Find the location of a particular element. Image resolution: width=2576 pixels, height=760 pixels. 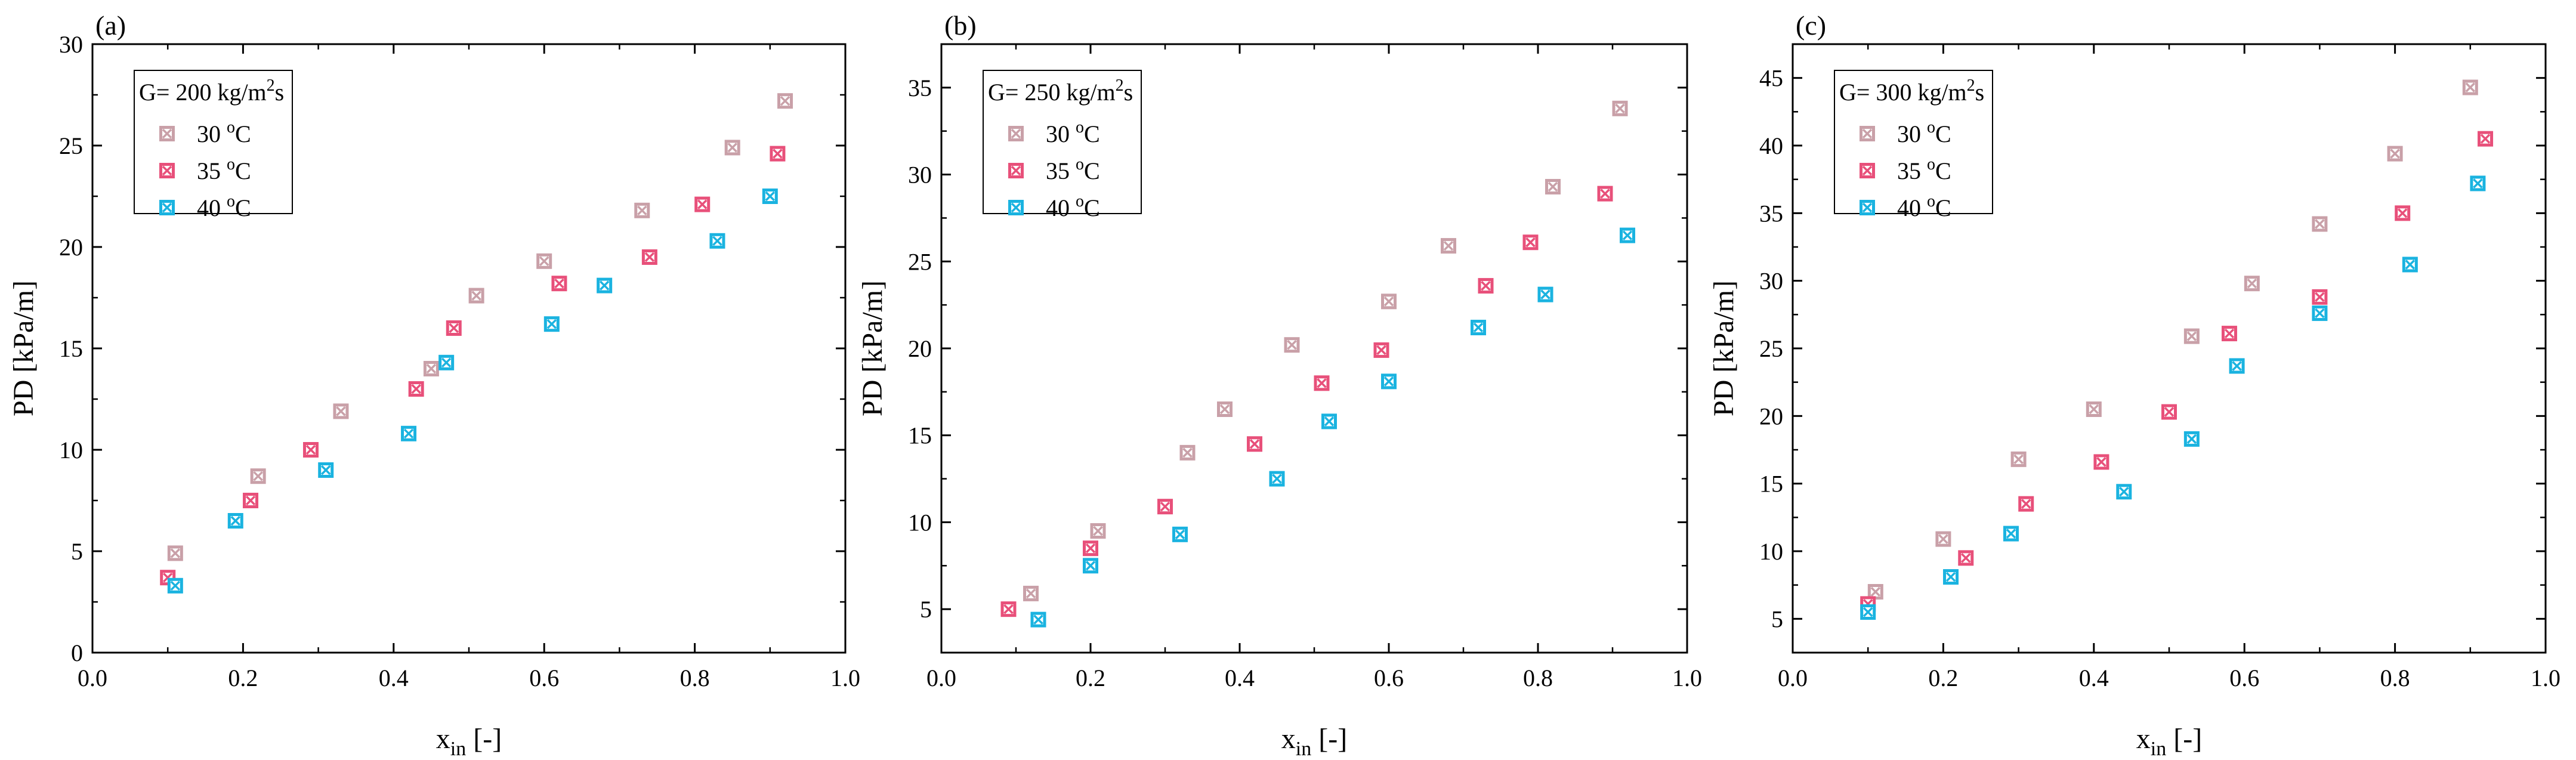

panel-tag: (c) is located at coordinates (1811, 25).